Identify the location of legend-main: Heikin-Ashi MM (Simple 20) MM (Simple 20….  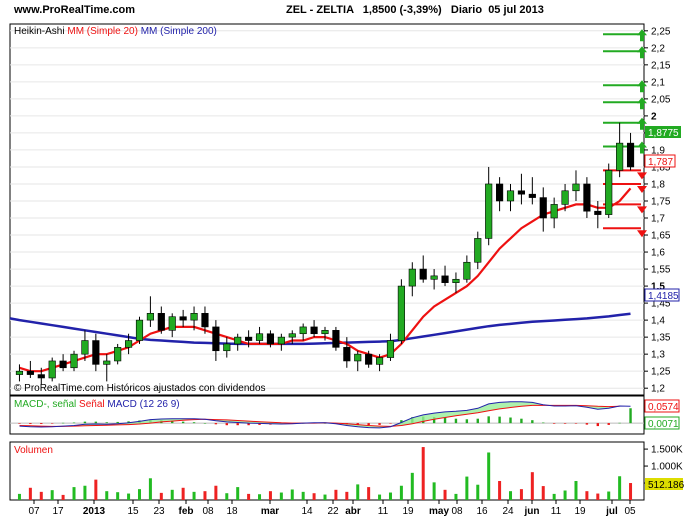
(115, 31).